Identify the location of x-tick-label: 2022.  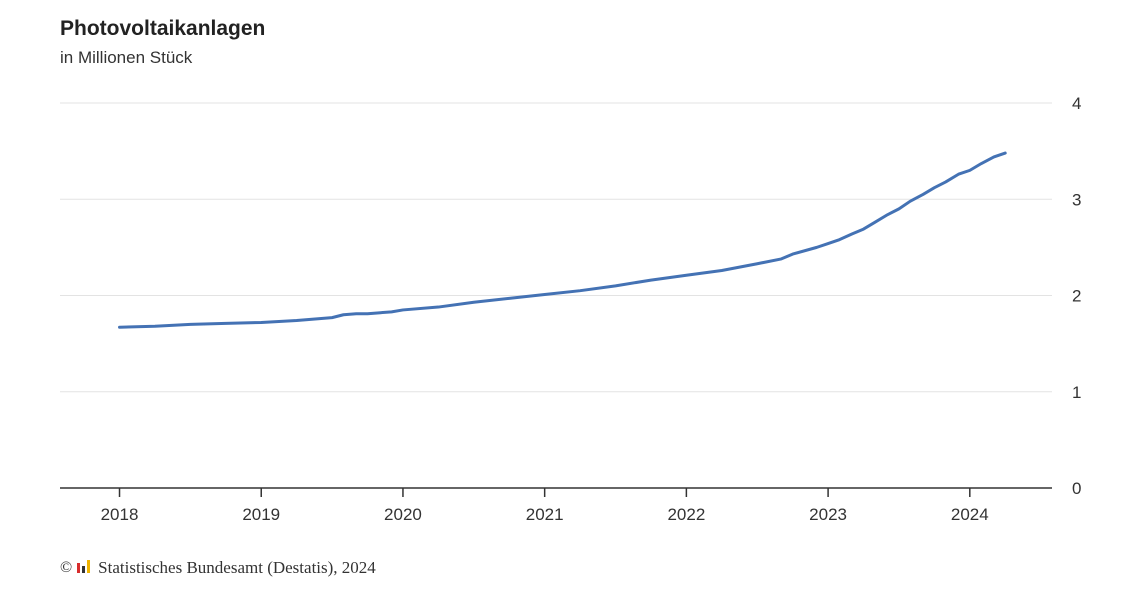
(686, 514).